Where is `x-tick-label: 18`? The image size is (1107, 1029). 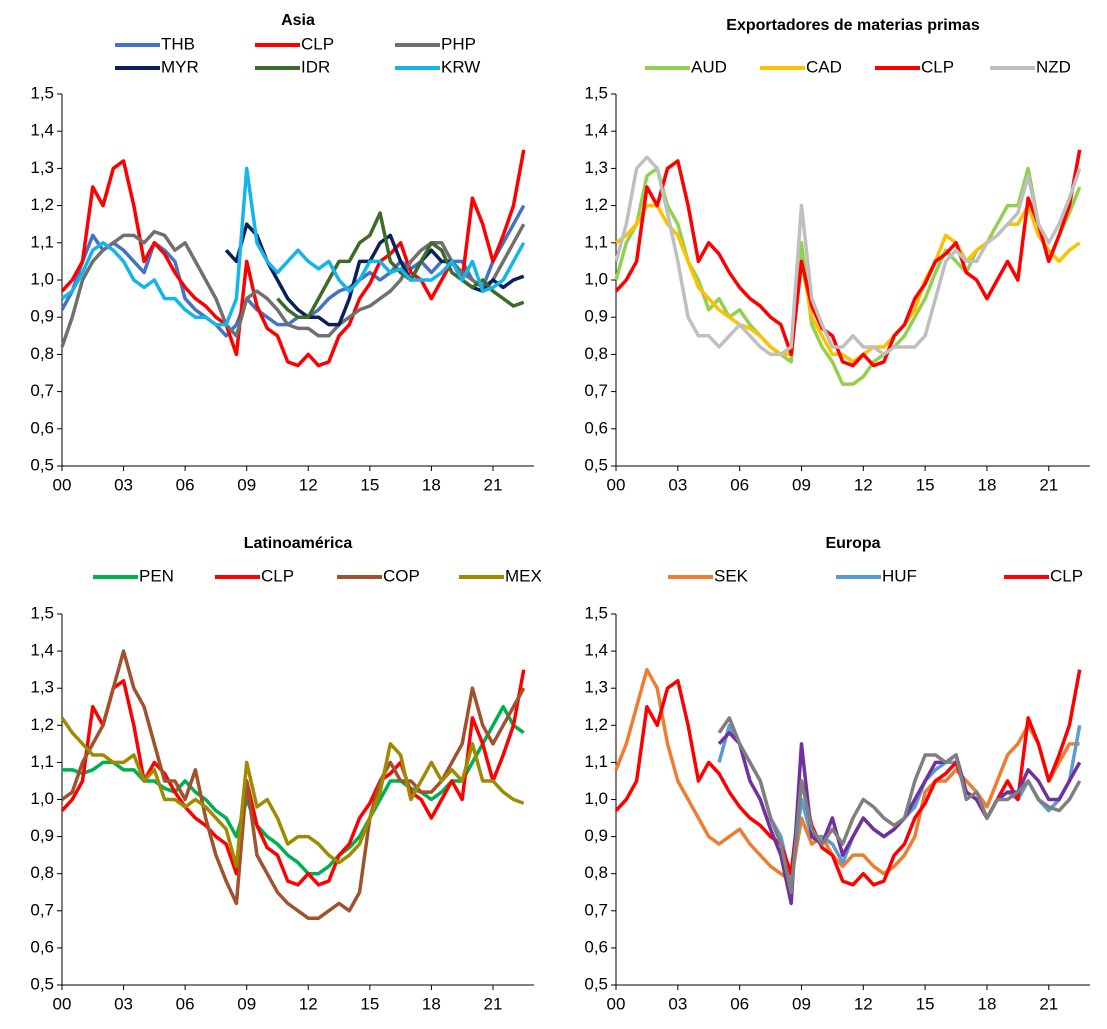
x-tick-label: 18 is located at coordinates (986, 1003).